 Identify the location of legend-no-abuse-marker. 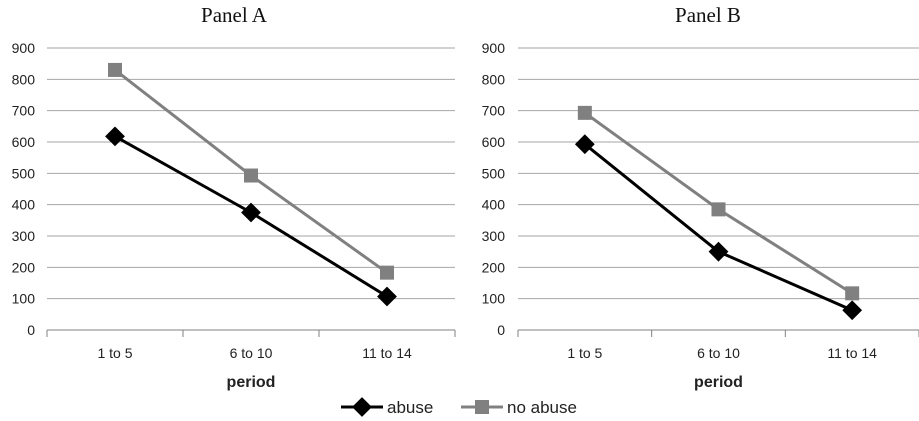
(482, 407).